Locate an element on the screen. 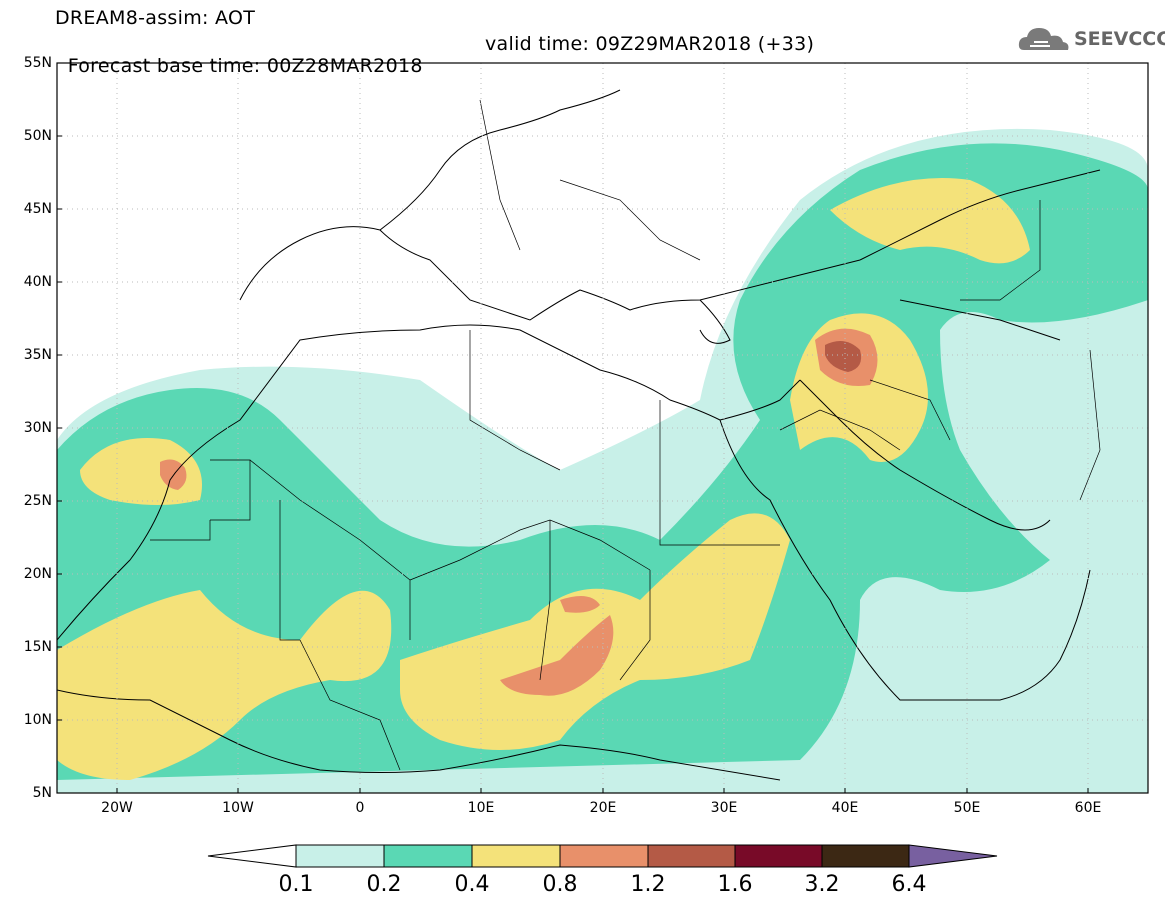  colorbar-label-5: 1.6 is located at coordinates (735, 884).